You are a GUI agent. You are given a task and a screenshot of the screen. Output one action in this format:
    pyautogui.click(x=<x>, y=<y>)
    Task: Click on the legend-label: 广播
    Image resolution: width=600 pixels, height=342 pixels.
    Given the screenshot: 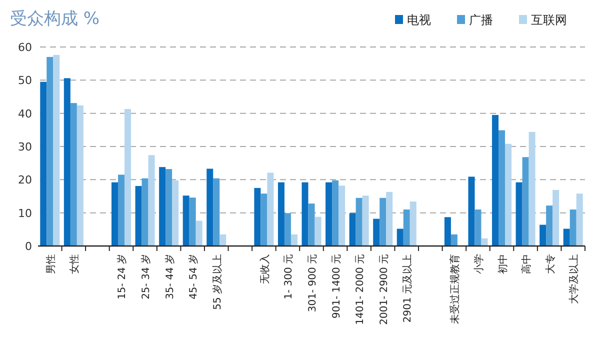 What is the action you would take?
    pyautogui.click(x=481, y=20)
    